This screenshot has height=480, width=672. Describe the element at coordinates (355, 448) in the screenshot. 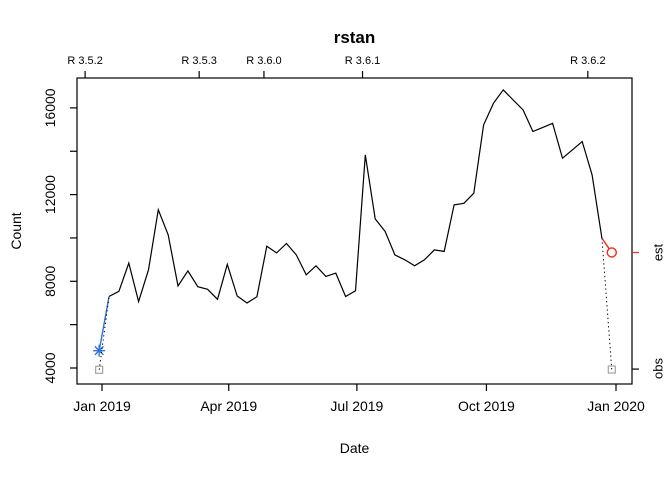

I see `x-axis-title: Date` at that location.